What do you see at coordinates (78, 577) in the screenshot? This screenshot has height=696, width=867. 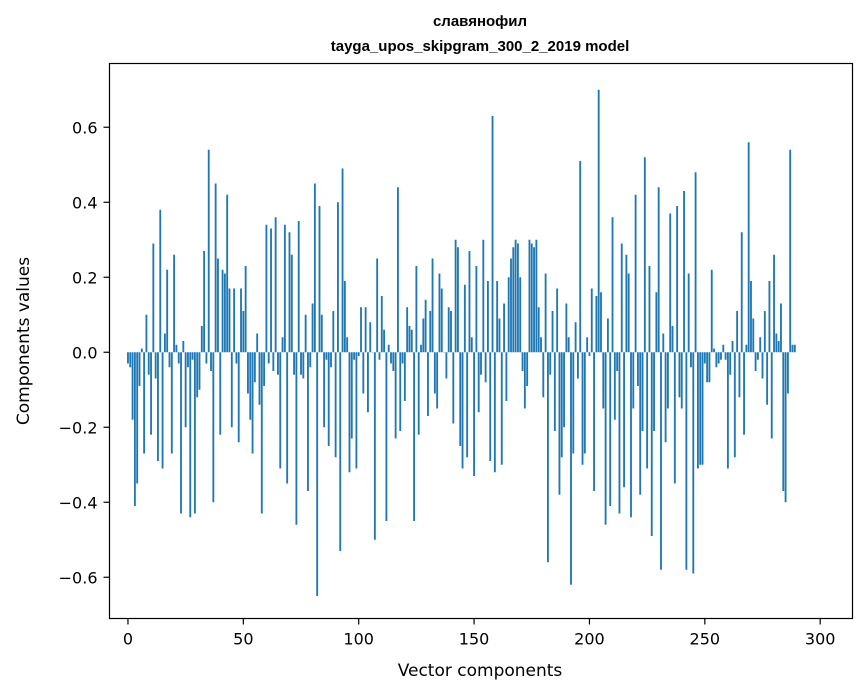 I see `y-tick-label: −0.6` at bounding box center [78, 577].